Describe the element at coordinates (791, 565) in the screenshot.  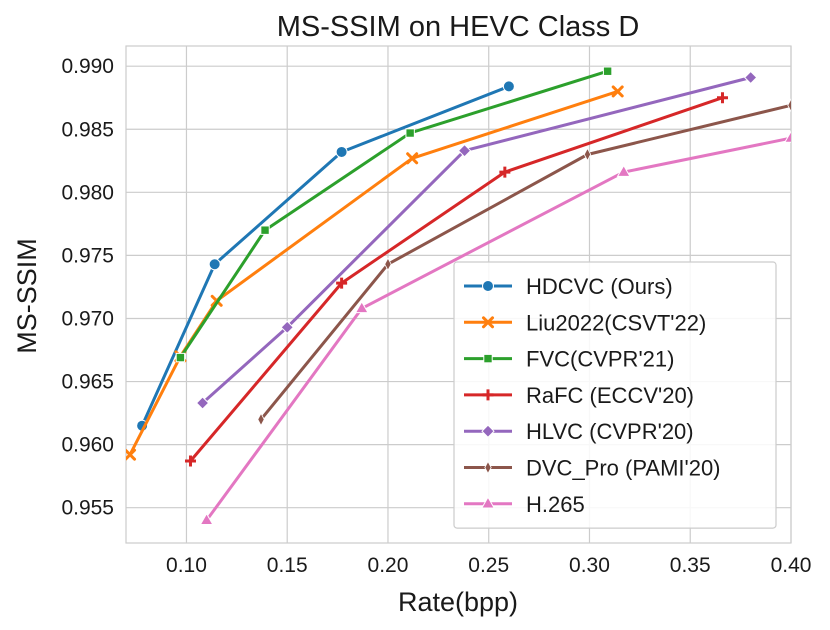
I see `x-tick-label: 0.40` at that location.